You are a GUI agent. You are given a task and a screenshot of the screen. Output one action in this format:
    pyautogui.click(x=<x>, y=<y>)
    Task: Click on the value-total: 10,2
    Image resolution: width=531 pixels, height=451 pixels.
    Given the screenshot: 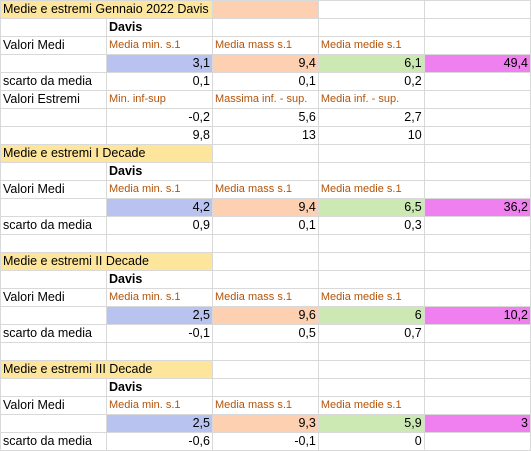 What is the action you would take?
    pyautogui.click(x=477, y=315)
    